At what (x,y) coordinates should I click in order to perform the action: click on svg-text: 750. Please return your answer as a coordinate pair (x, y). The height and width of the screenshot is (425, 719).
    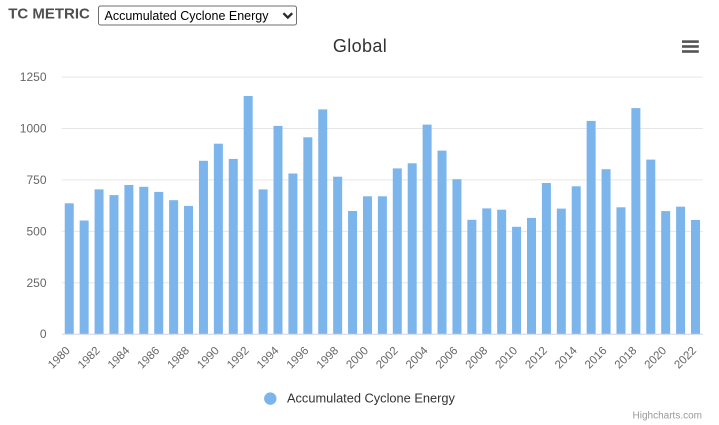
    Looking at the image, I should click on (36, 180).